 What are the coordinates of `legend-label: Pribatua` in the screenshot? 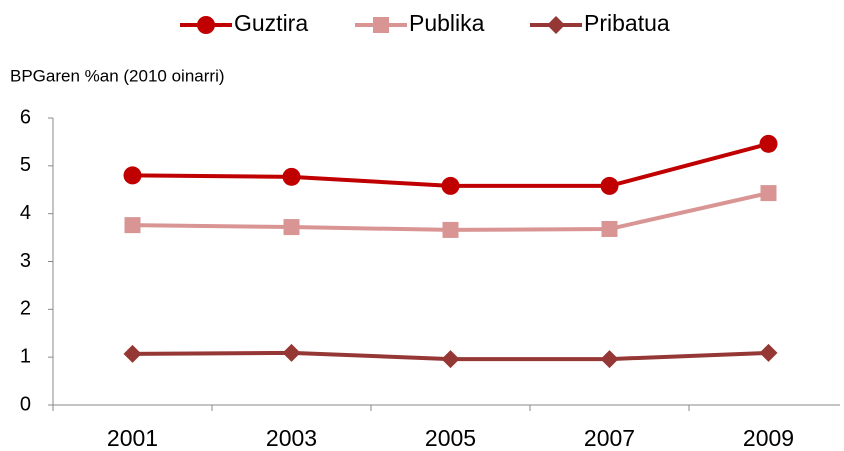 It's located at (627, 23).